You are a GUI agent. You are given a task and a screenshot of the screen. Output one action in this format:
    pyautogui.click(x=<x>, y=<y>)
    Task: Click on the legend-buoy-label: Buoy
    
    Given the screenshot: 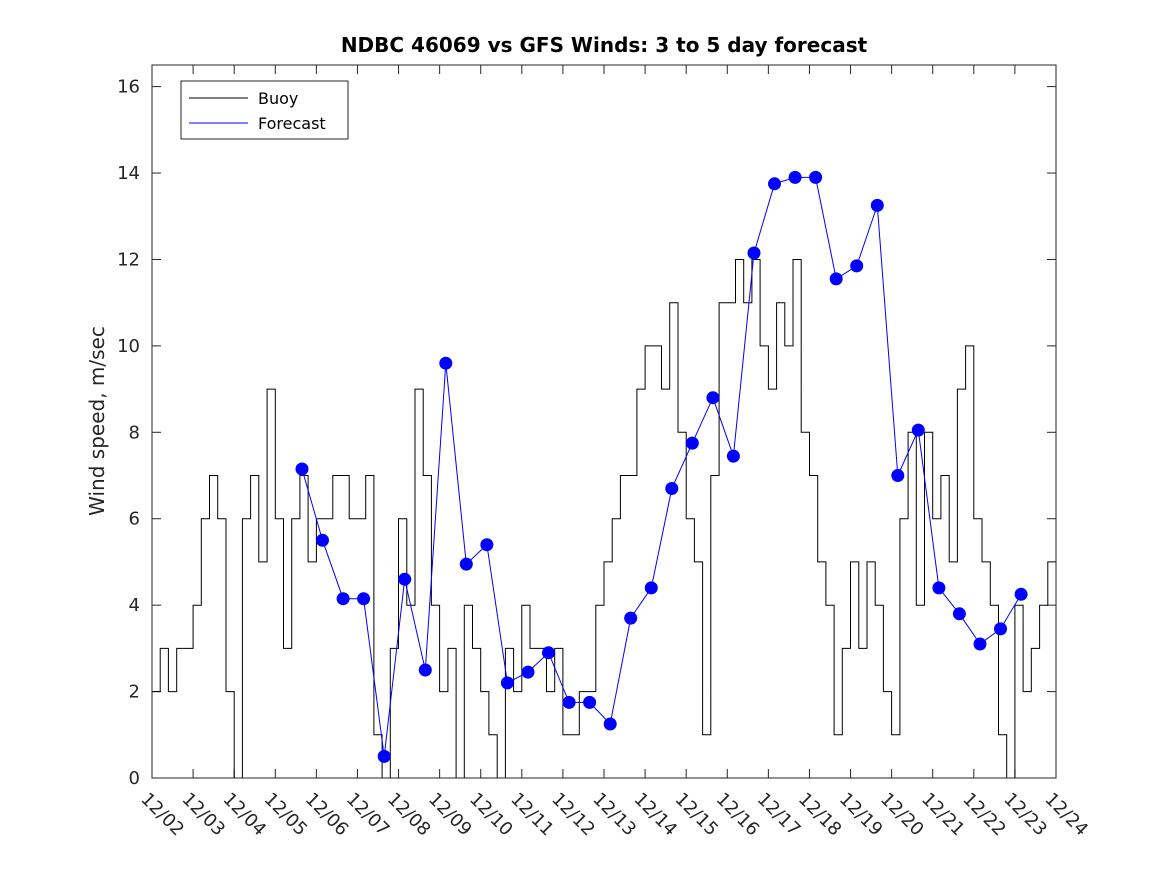 What is the action you would take?
    pyautogui.click(x=278, y=98)
    